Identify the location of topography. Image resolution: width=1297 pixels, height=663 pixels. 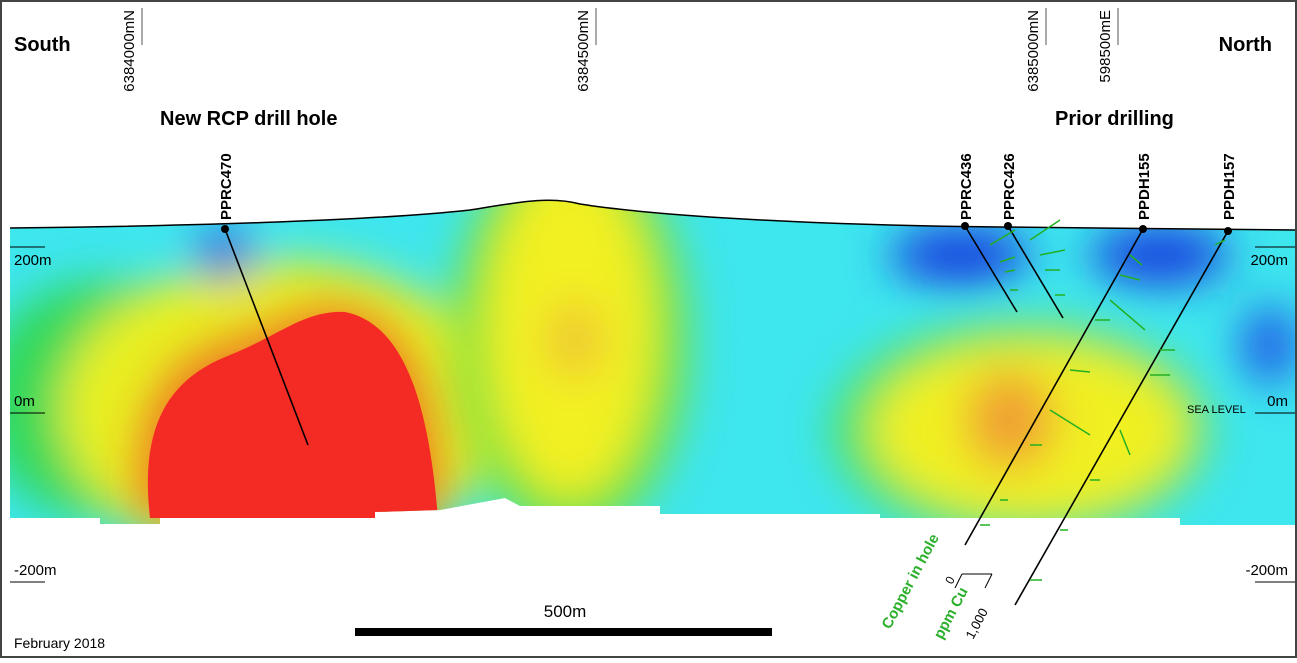
(652, 215).